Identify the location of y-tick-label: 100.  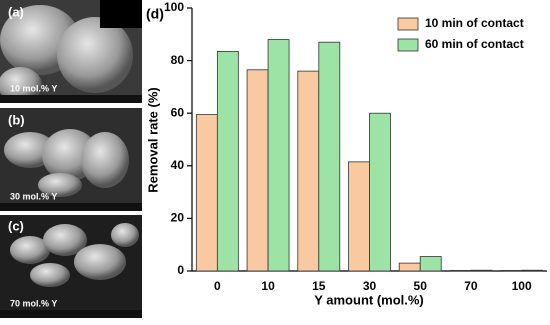
(174, 7).